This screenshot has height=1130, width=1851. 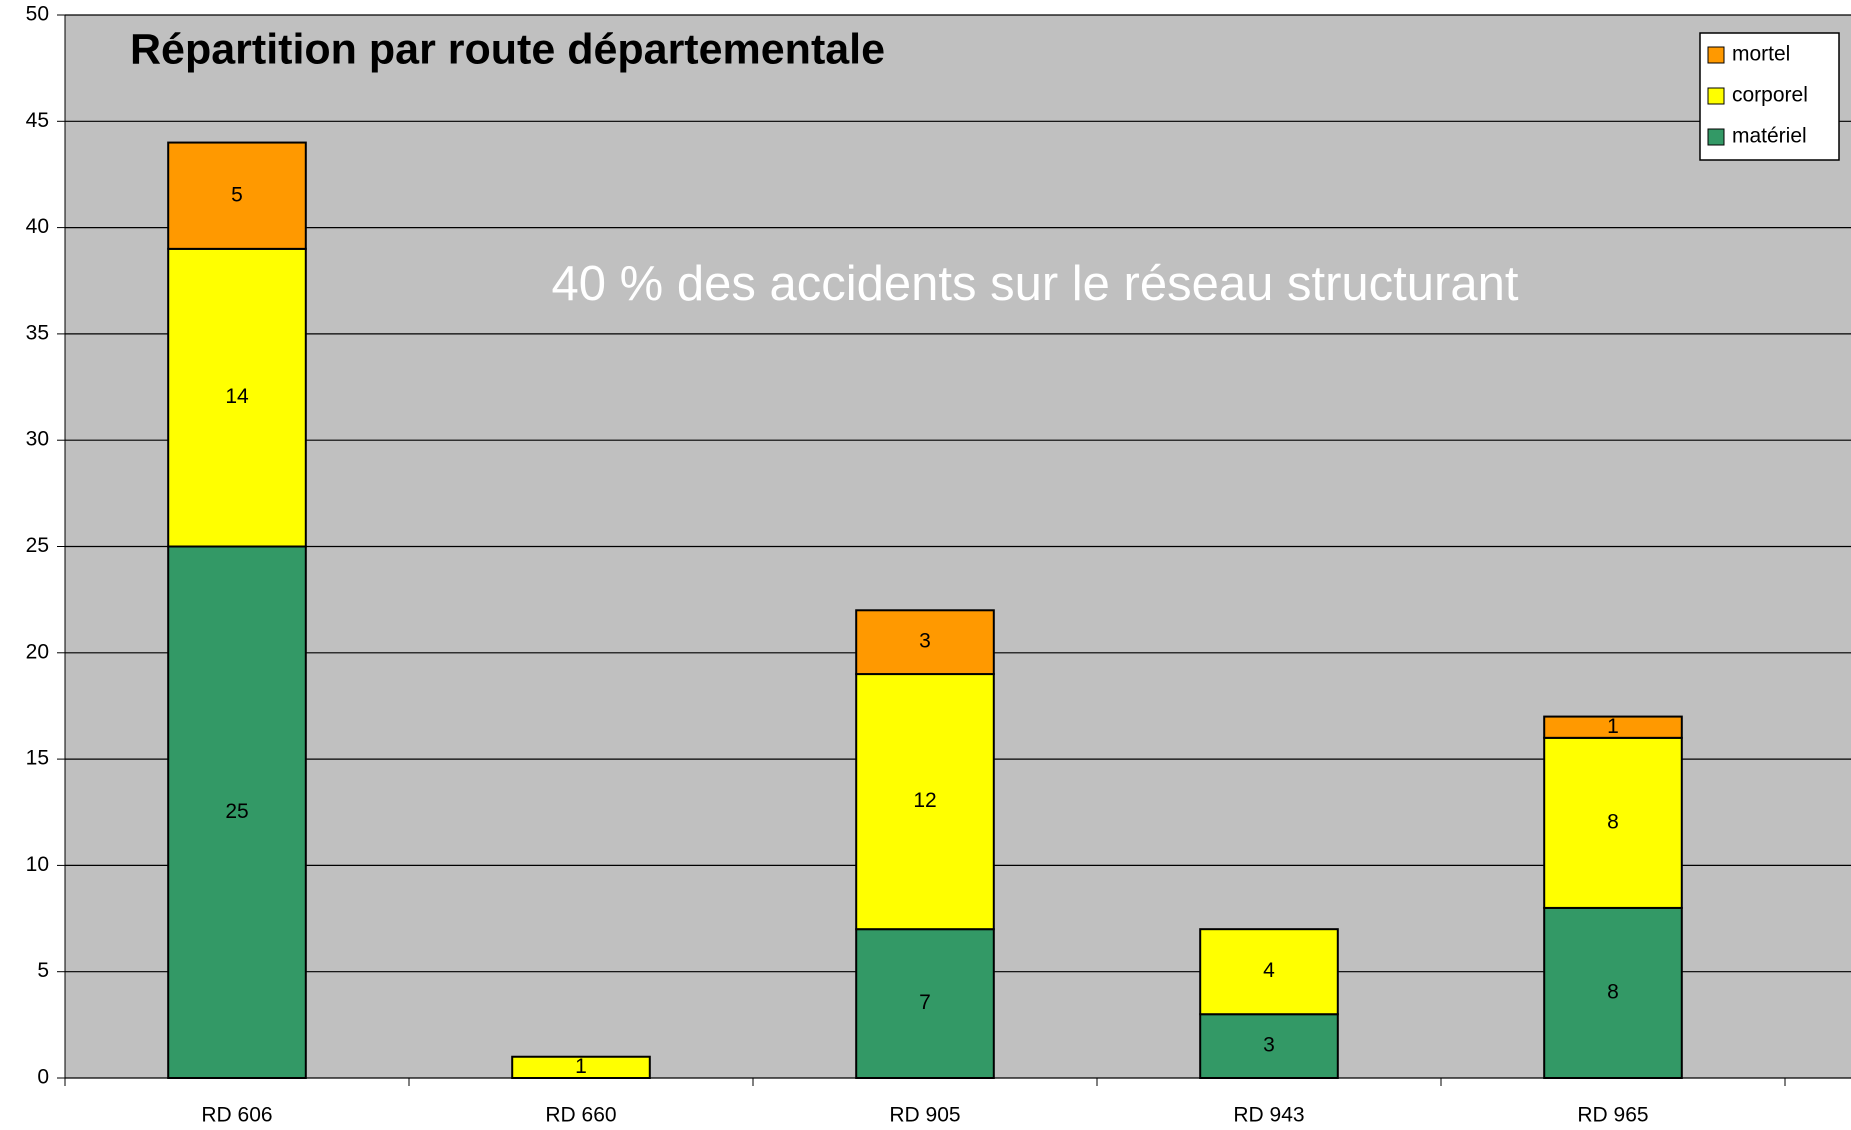 What do you see at coordinates (37, 545) in the screenshot?
I see `y-tick-label: 25` at bounding box center [37, 545].